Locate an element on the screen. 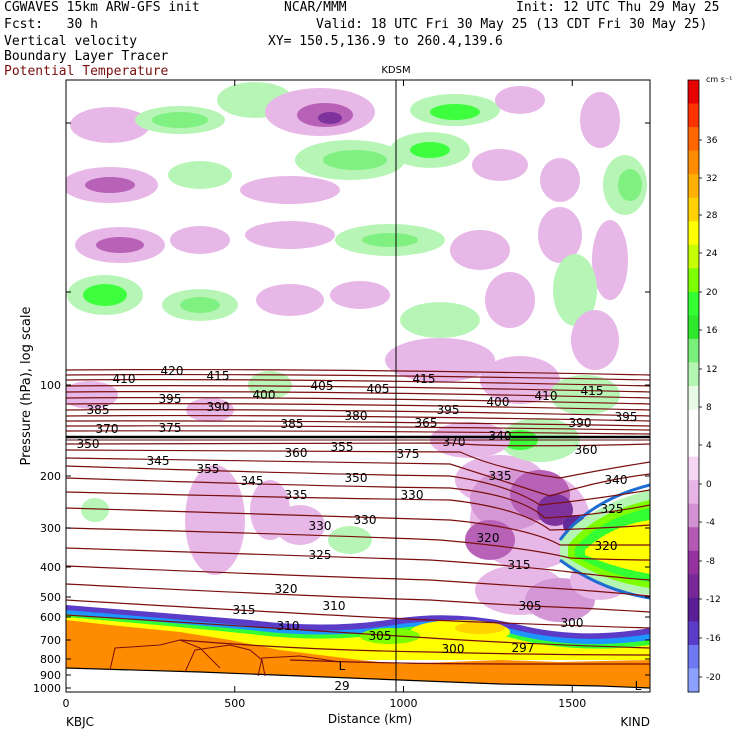 This screenshot has height=740, width=740. y-tick-label: 500 is located at coordinates (50, 597).